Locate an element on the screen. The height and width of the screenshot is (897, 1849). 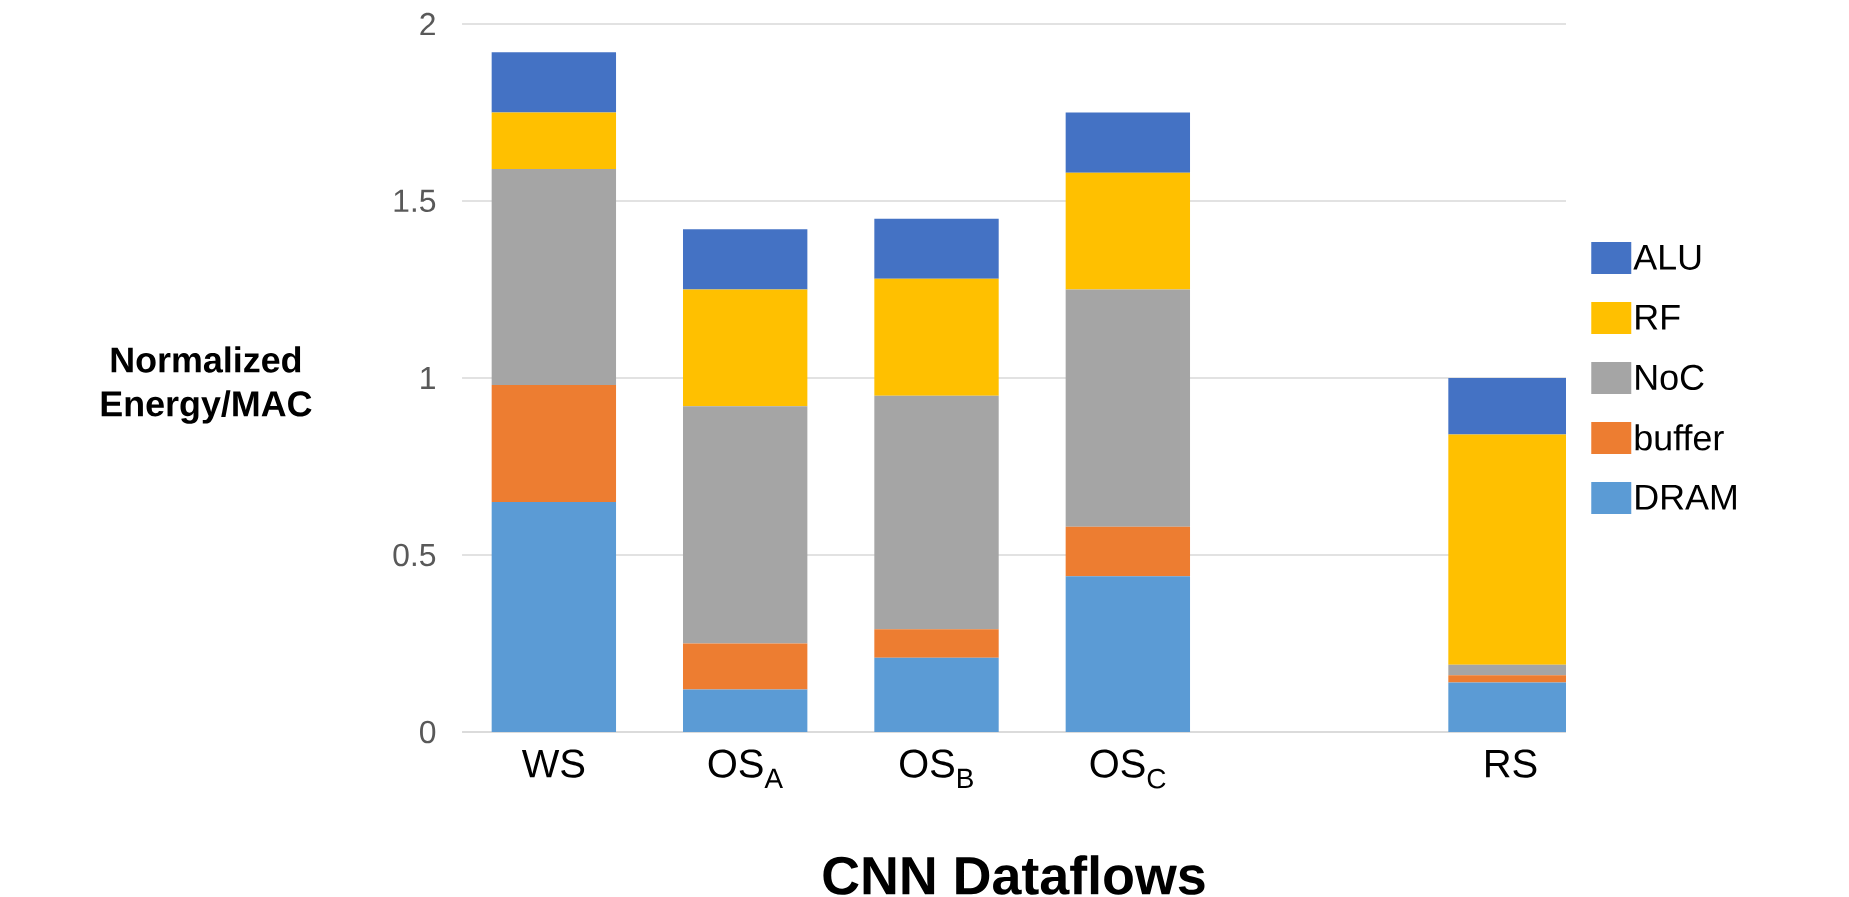
legend-label: NoC is located at coordinates (1670, 377).